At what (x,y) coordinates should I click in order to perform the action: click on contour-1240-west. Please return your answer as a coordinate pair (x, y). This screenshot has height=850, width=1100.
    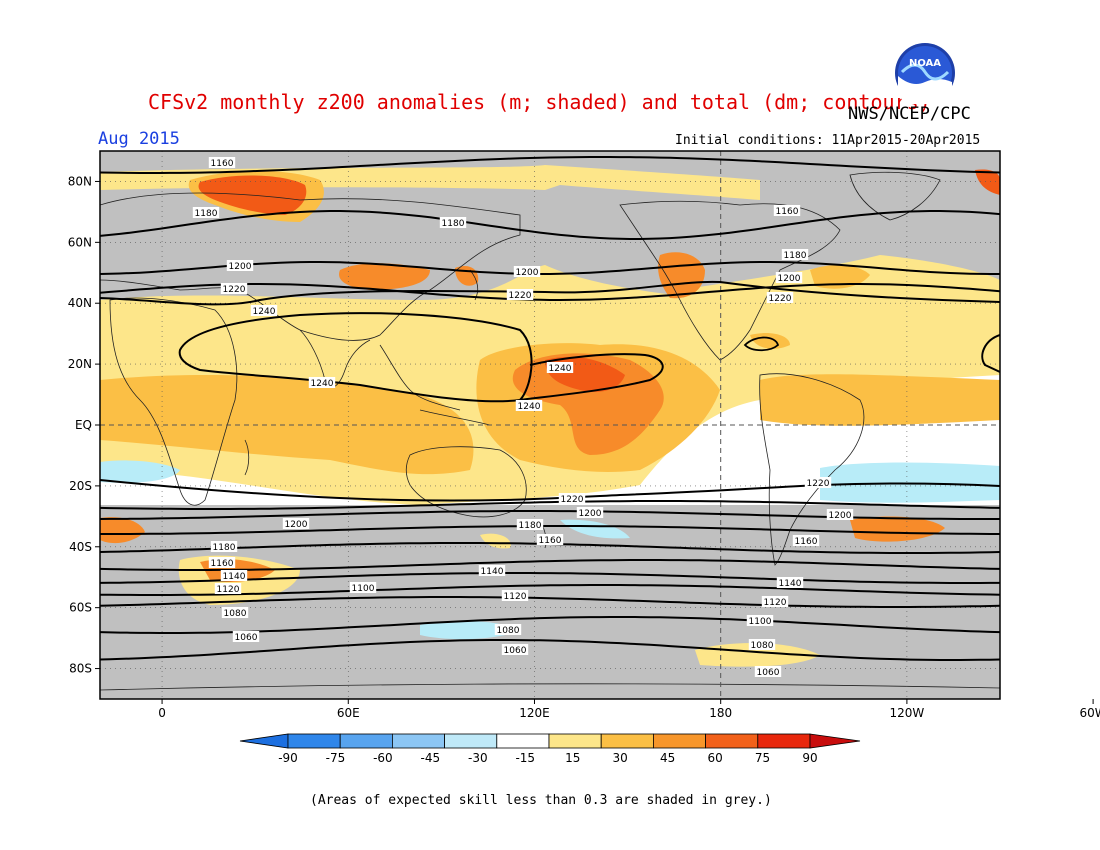
    Looking at the image, I should click on (355, 357).